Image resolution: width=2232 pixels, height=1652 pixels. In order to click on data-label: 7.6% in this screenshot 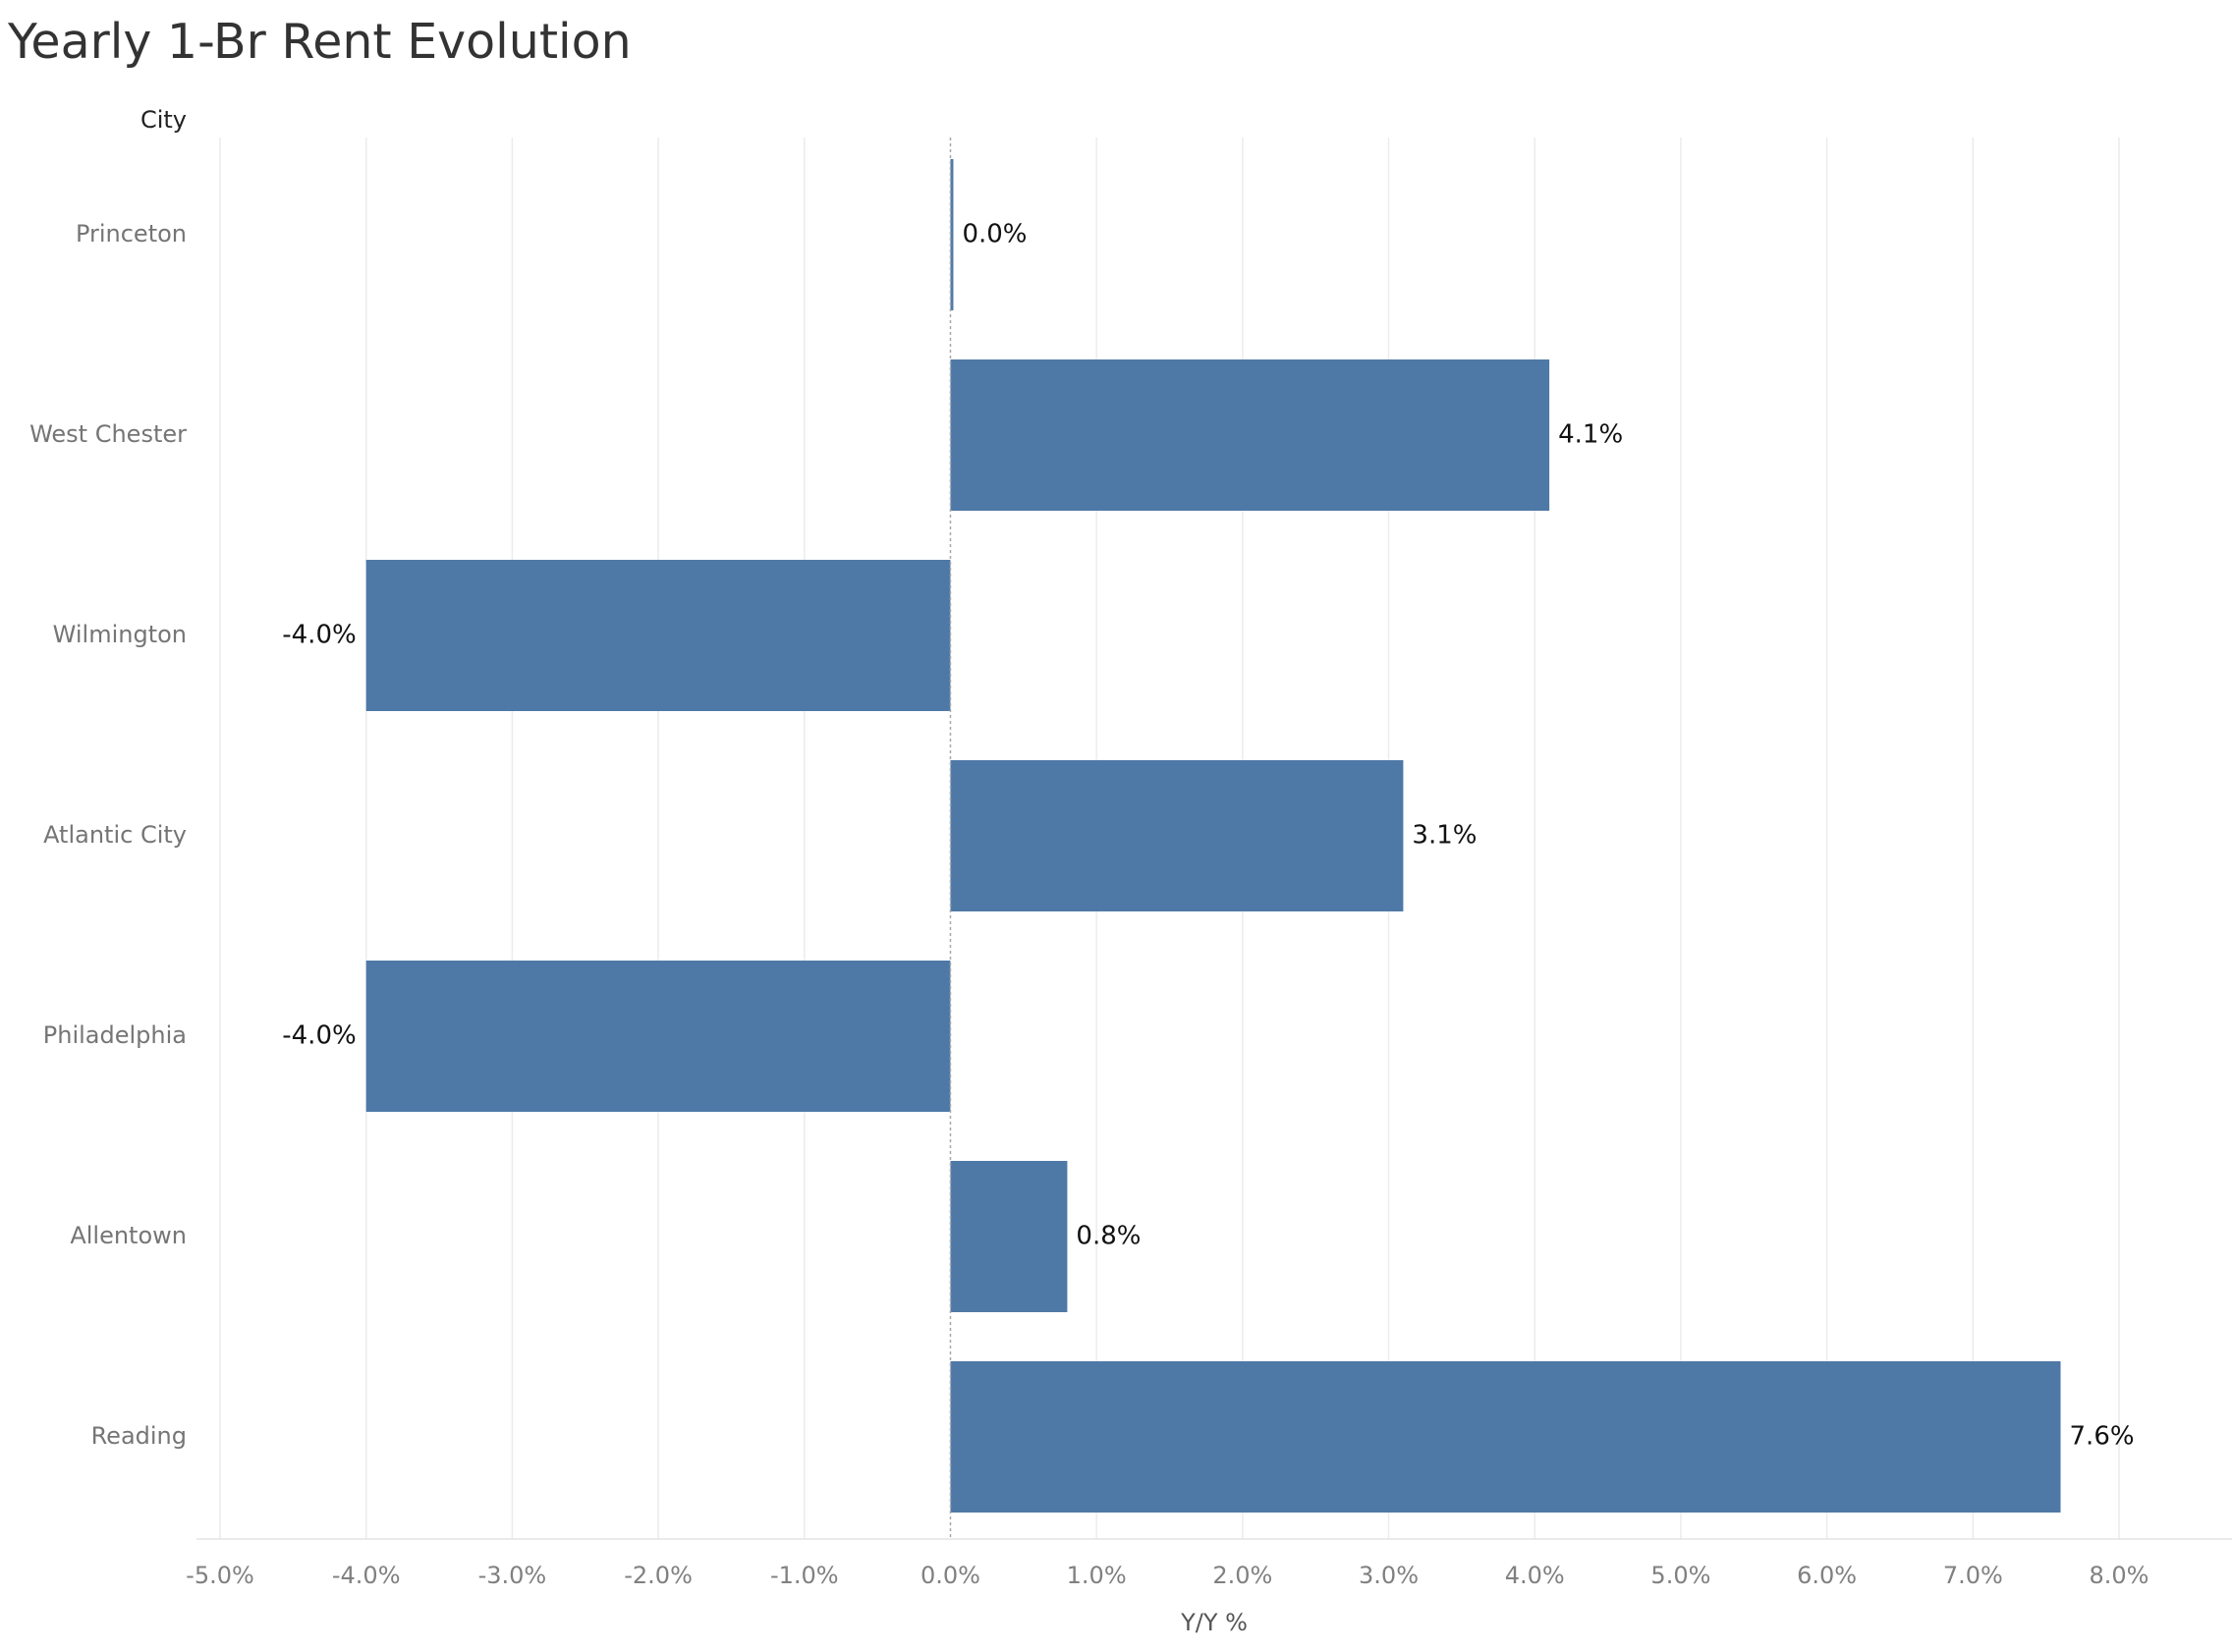, I will do `click(2102, 1437)`.